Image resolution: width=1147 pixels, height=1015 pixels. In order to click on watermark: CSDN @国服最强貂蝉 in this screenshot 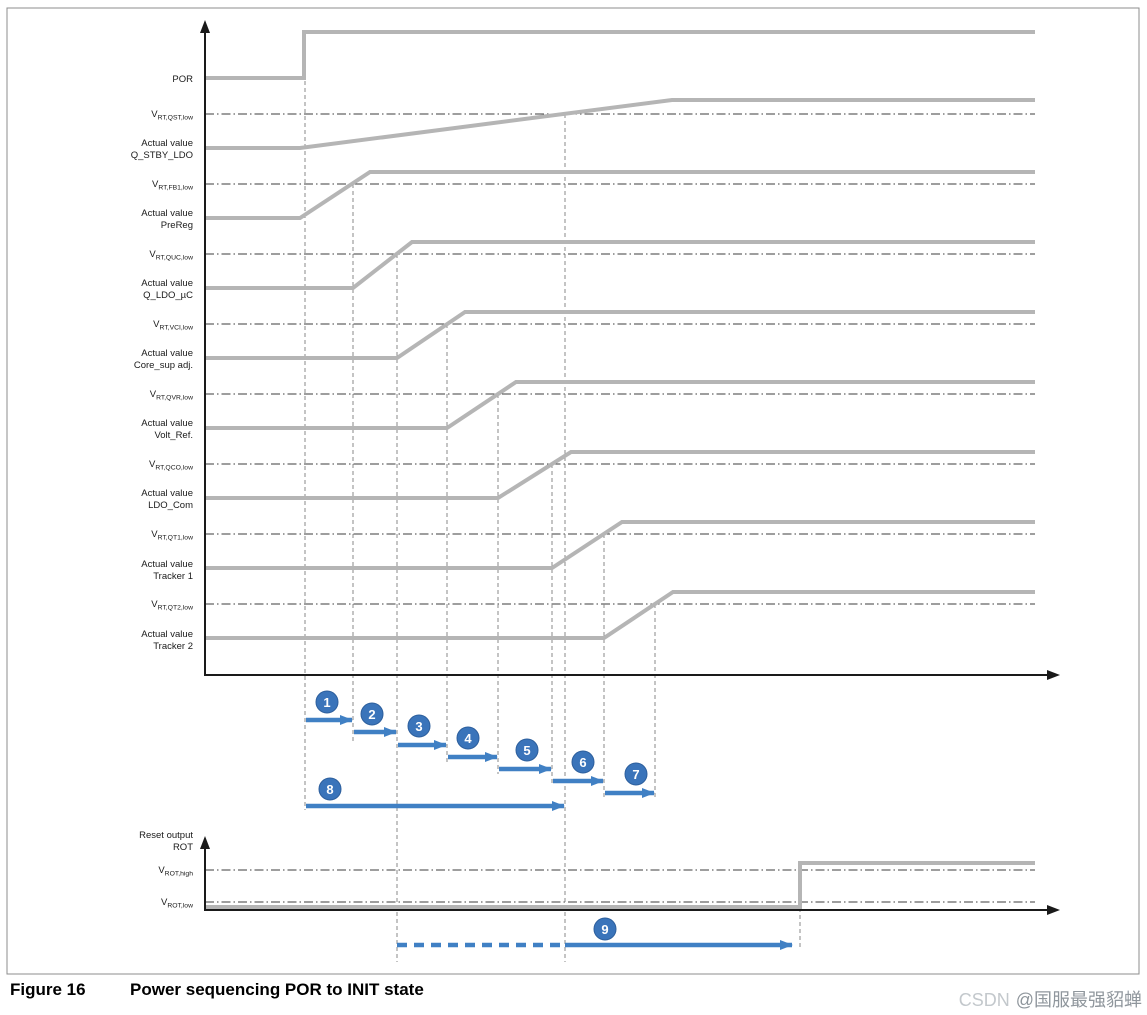, I will do `click(1050, 999)`.